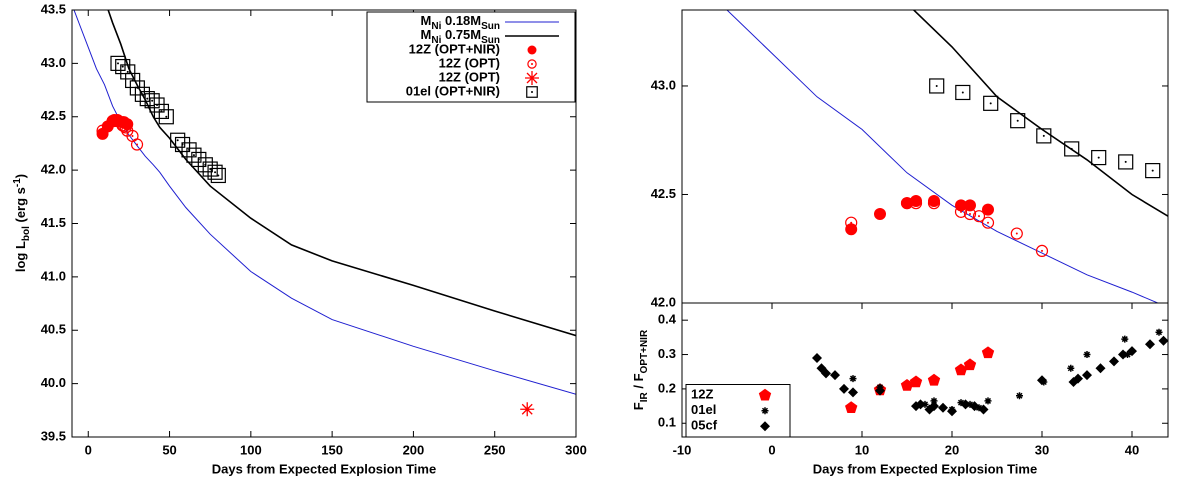 This screenshot has width=1182, height=487. I want to click on text-part: OPT+NIR, so click(644, 351).